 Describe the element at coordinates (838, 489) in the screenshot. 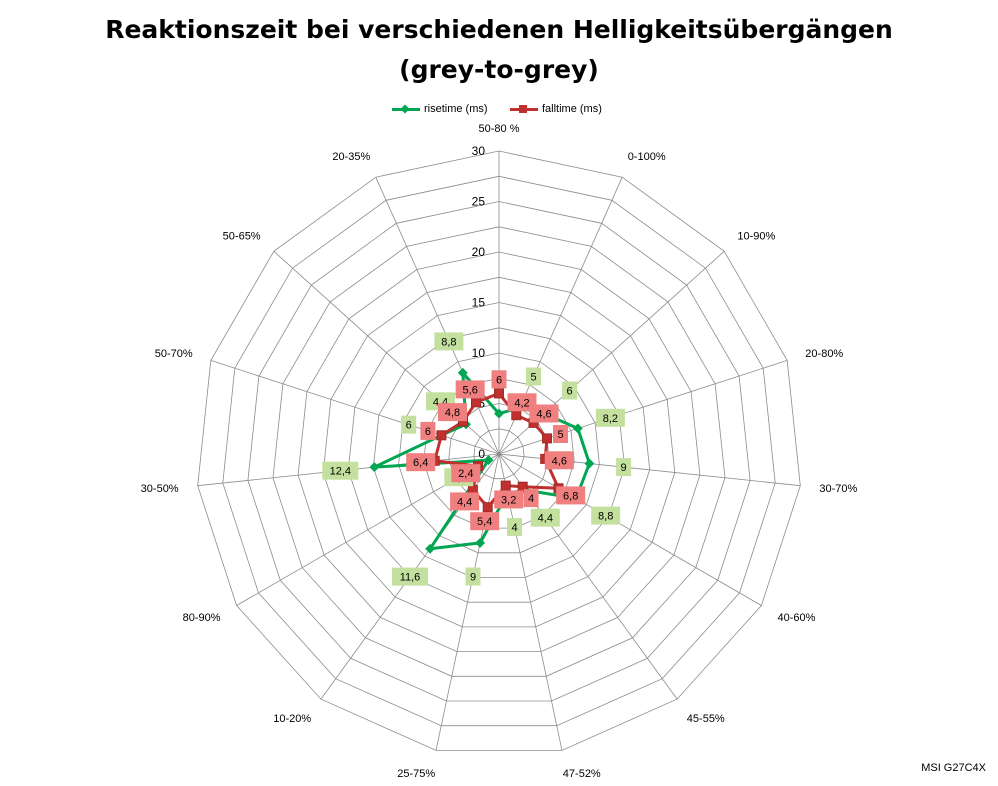

I see `category-label: 30-70%` at that location.